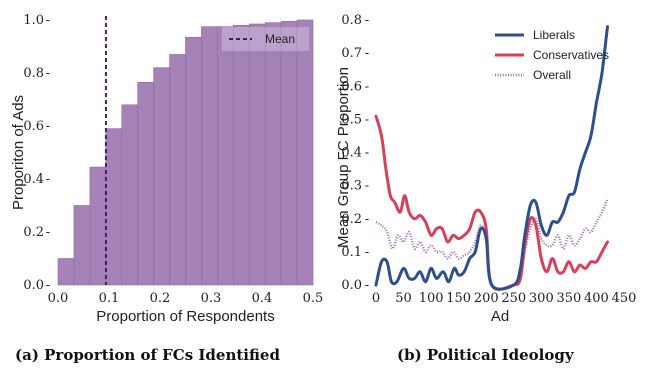 This screenshot has width=653, height=371. Describe the element at coordinates (351, 119) in the screenshot. I see `y-tick-label: 0.5` at that location.